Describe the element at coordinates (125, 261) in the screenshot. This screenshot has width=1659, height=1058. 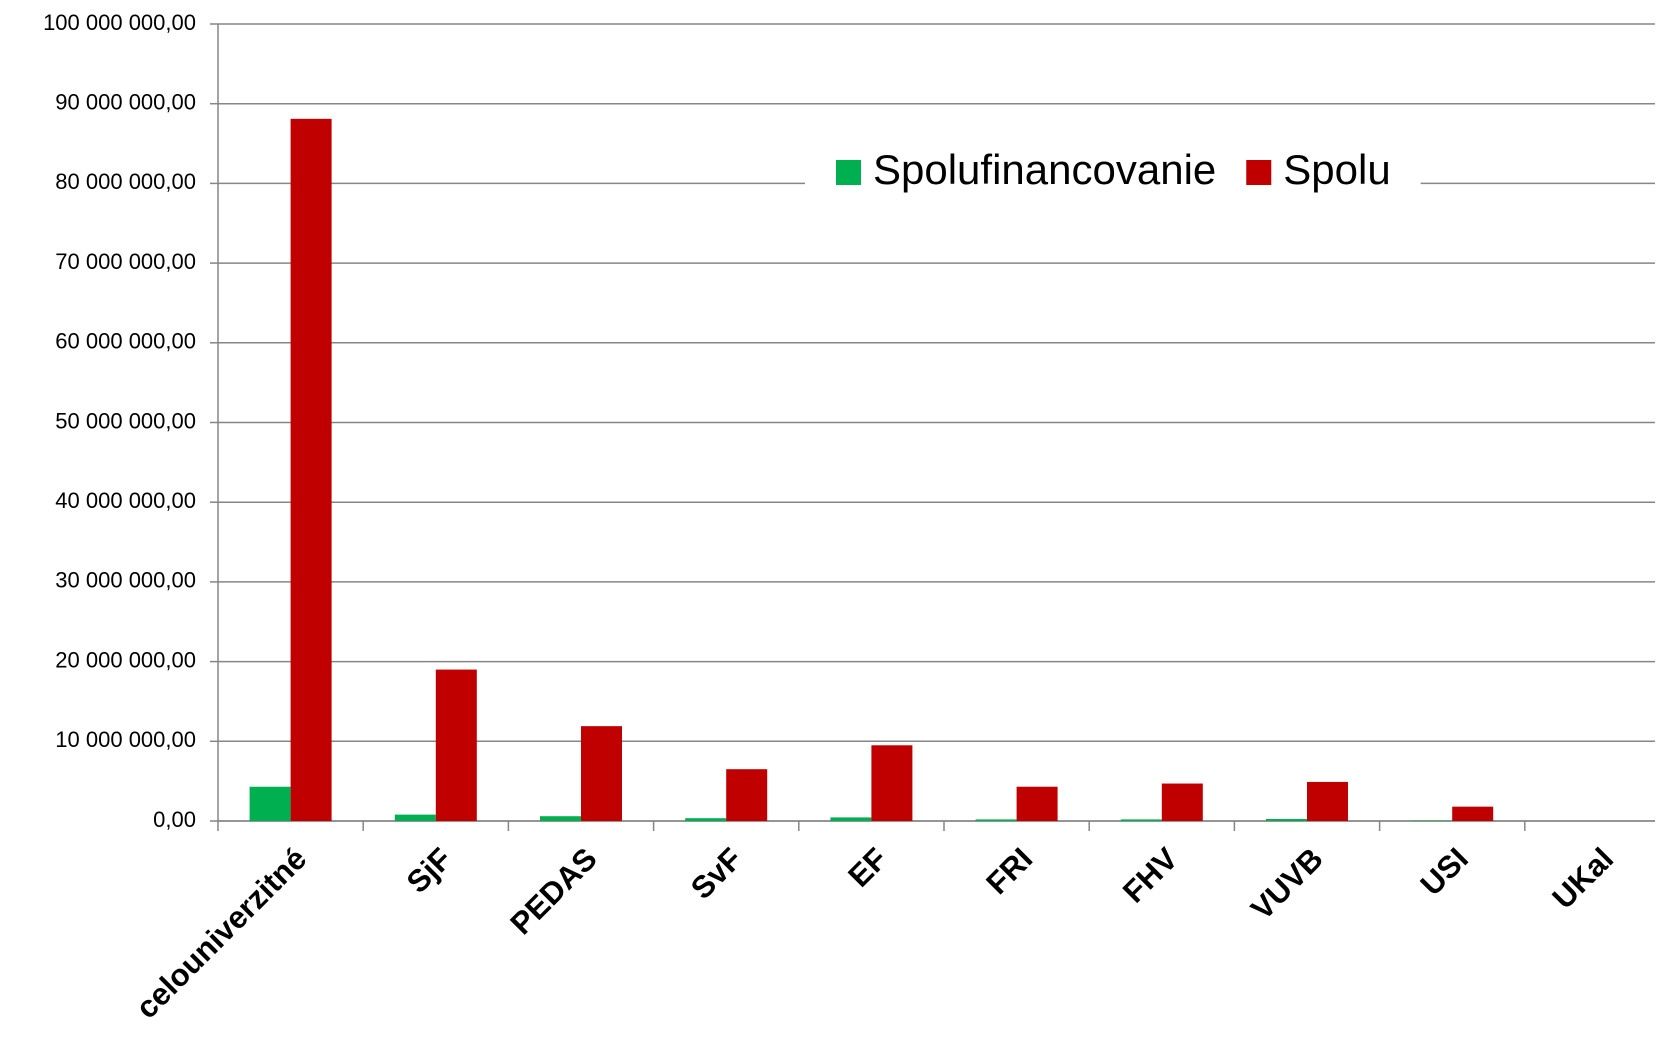
I see `y-tick-label: 70 000 000,00` at that location.